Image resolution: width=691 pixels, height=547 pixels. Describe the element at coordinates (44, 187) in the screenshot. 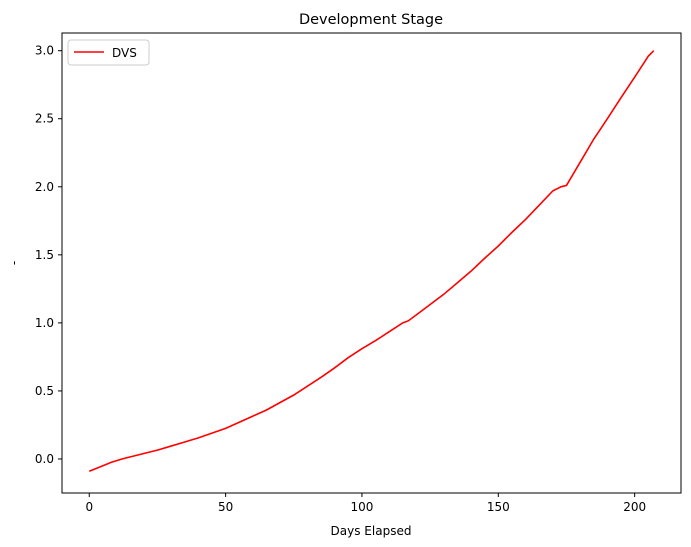

I see `y-tick-label: 2.0` at that location.